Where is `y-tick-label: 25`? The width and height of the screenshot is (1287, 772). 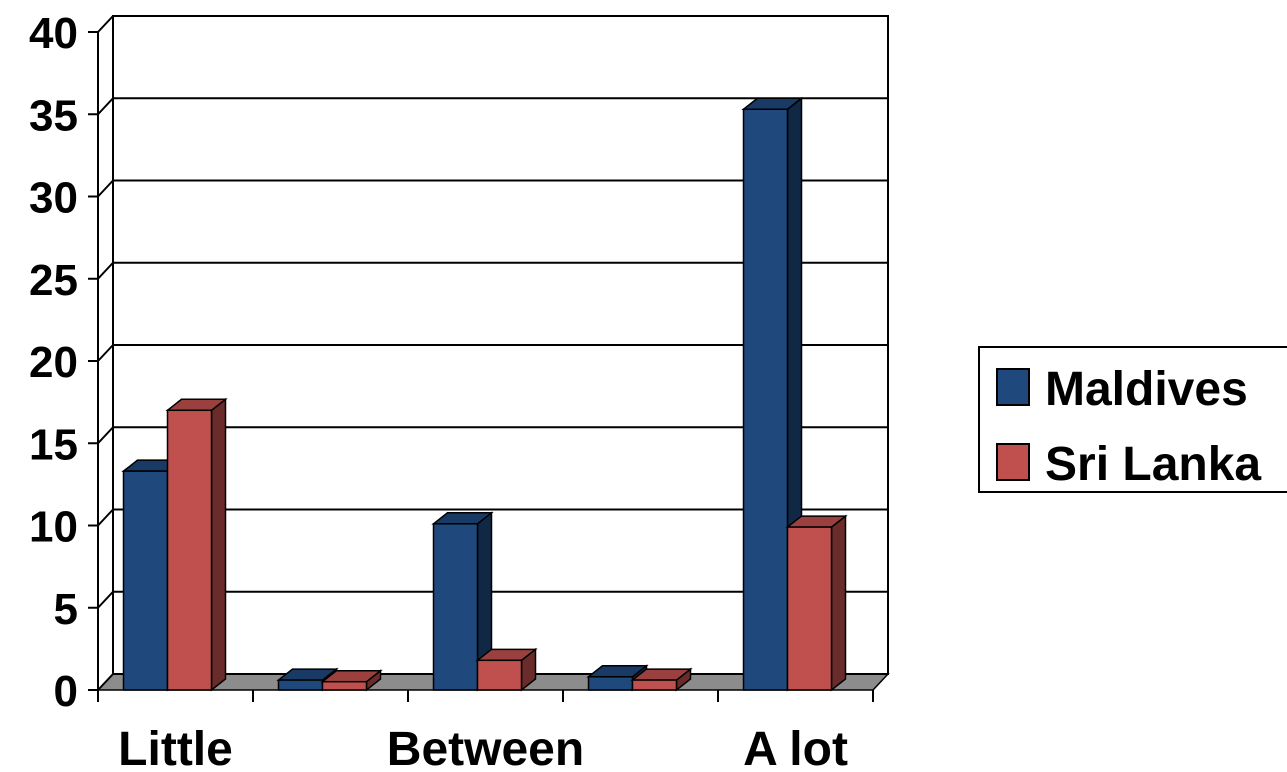
y-tick-label: 25 is located at coordinates (53, 280).